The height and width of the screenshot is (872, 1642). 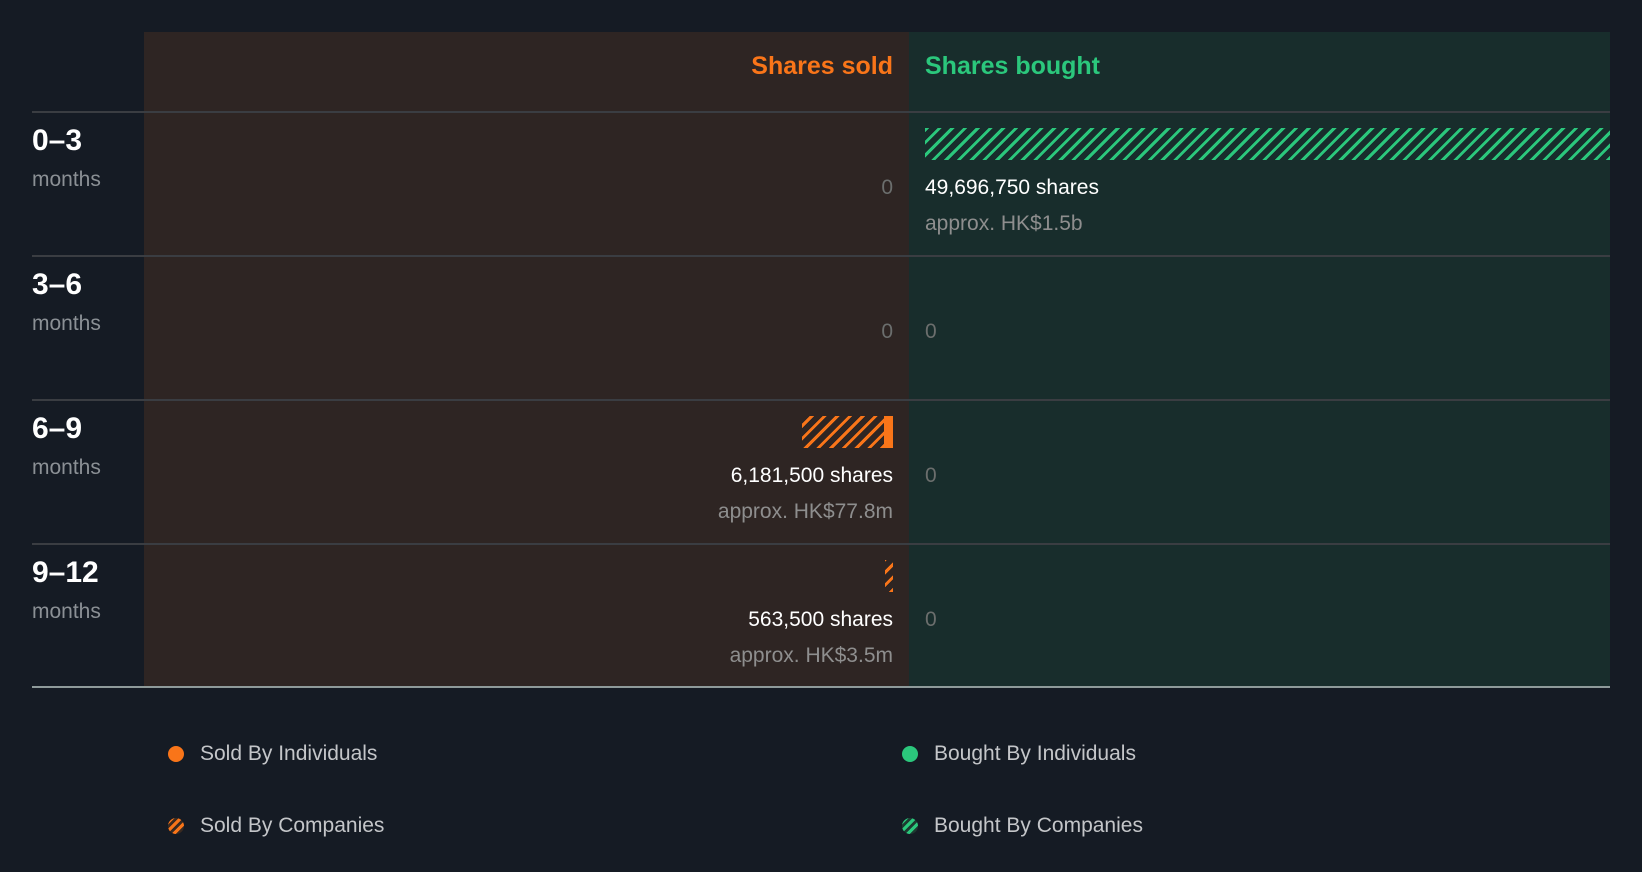 I want to click on legend-sold-companies: Sold By Companies, so click(x=276, y=826).